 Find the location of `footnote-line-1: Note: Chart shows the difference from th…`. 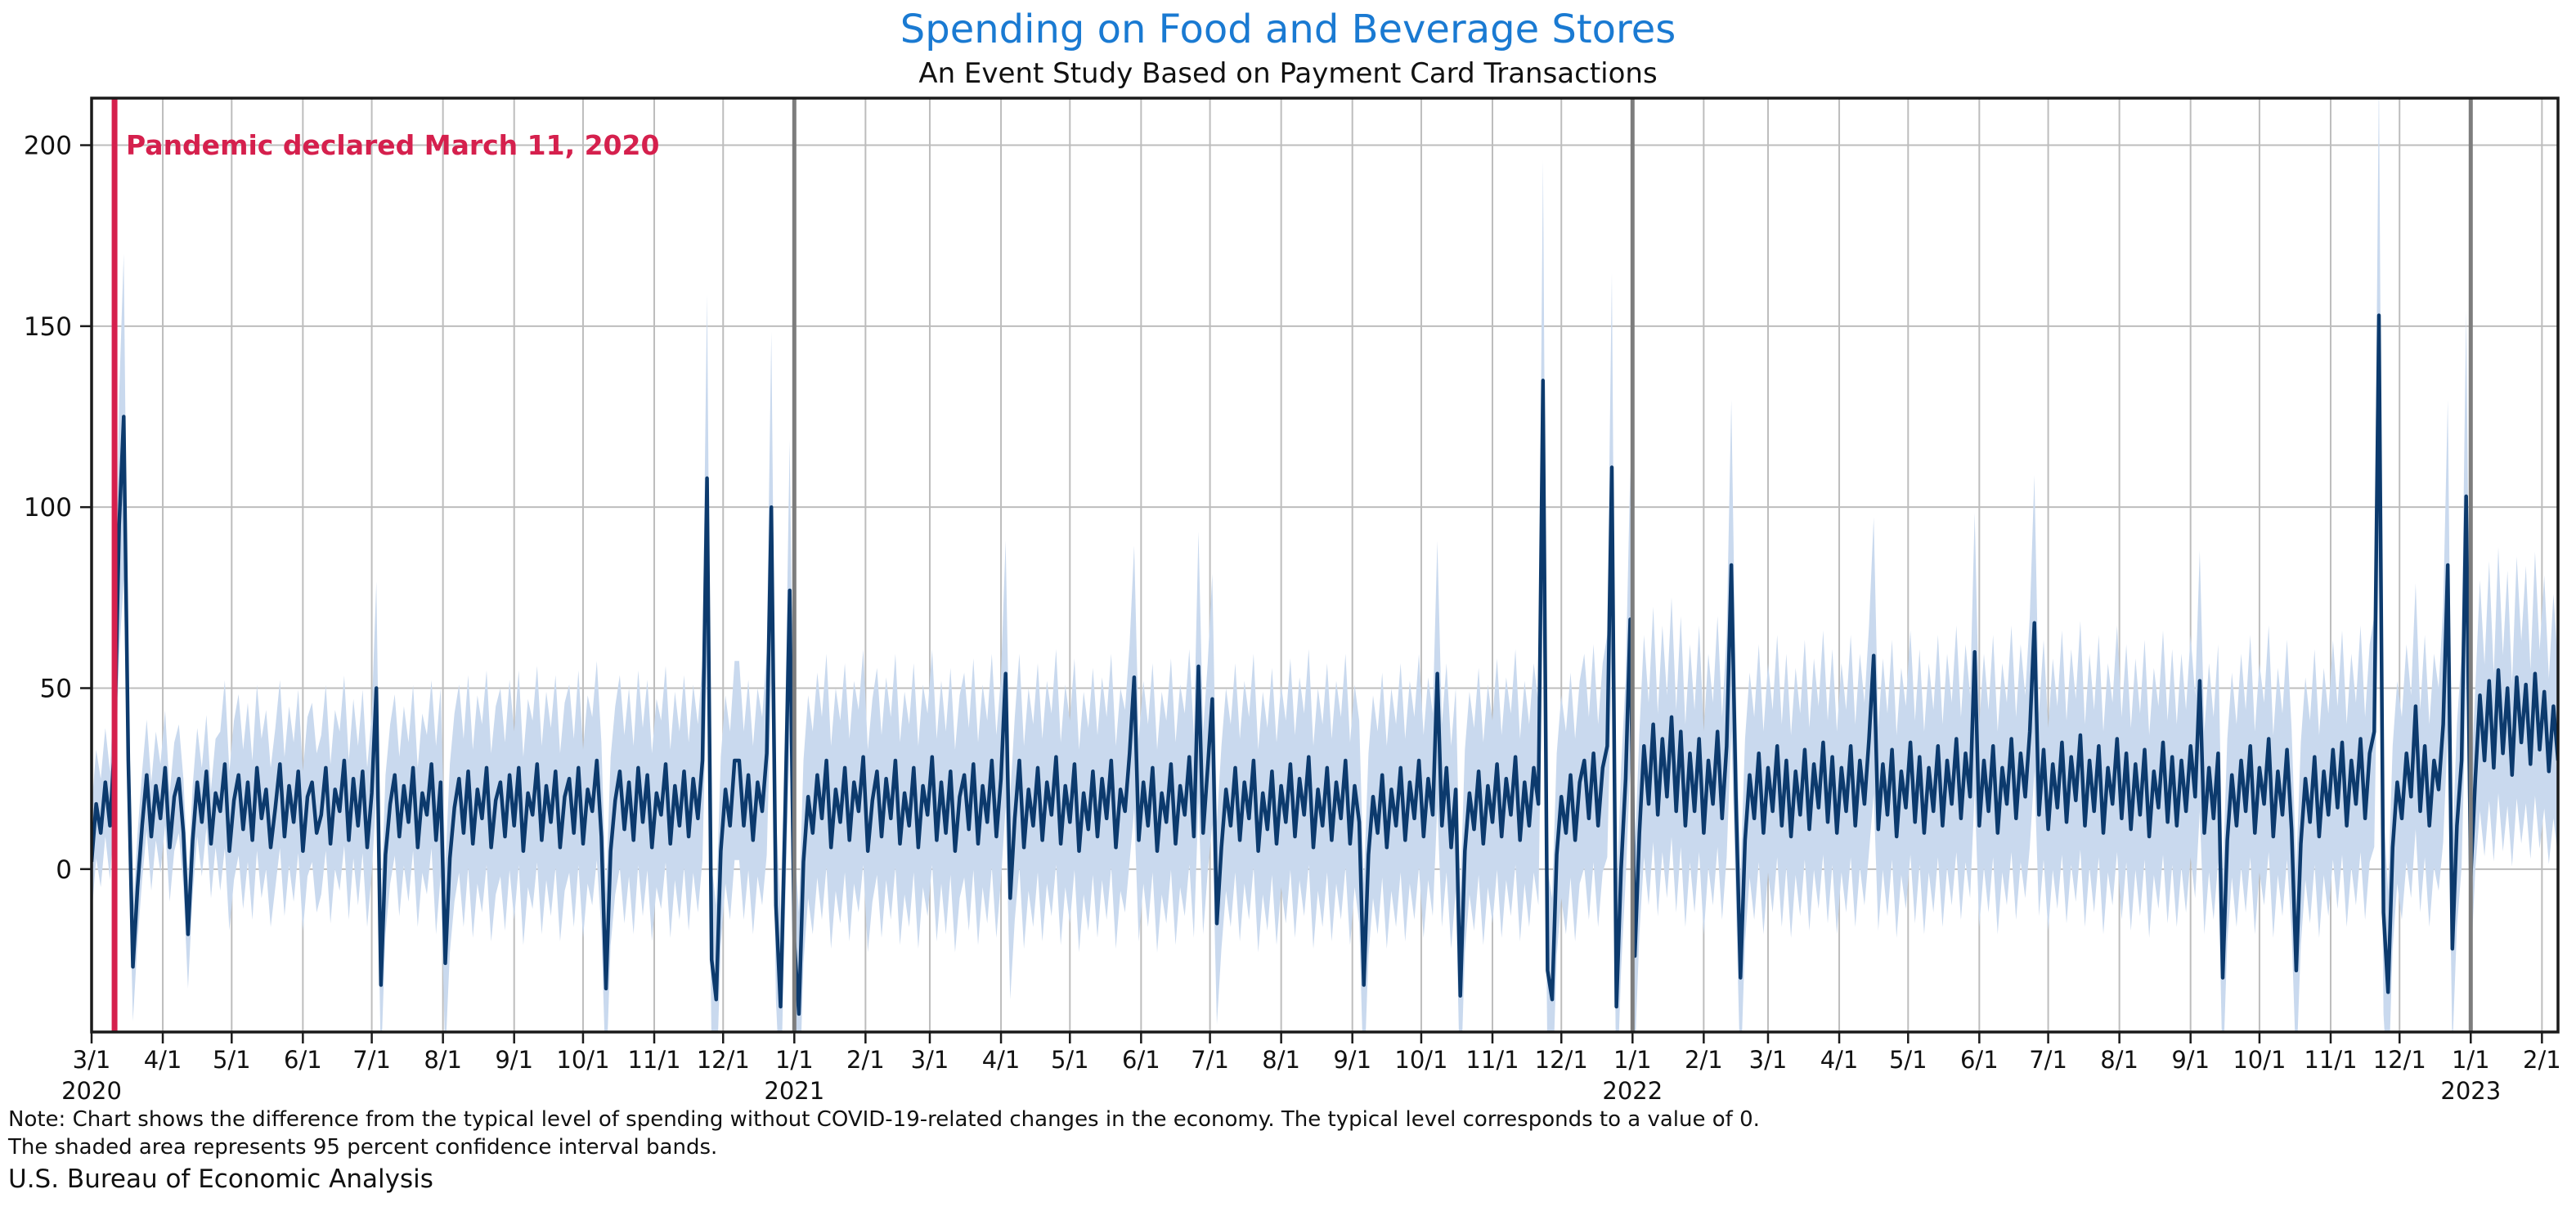

footnote-line-1: Note: Chart shows the difference from th… is located at coordinates (884, 1119).